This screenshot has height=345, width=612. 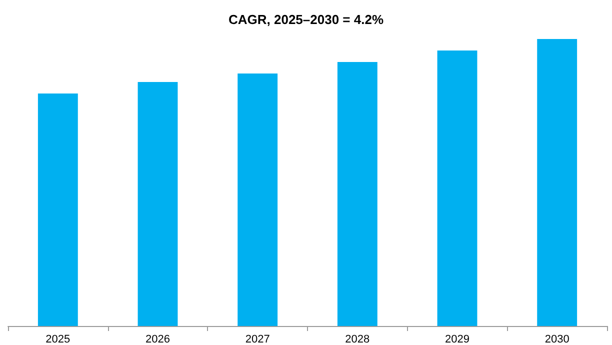 I want to click on x-tick-label: 2029, so click(x=457, y=339).